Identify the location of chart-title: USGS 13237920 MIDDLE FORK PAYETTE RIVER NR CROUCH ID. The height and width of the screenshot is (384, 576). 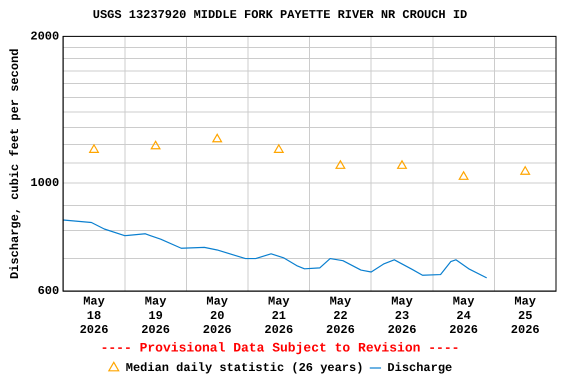
(280, 15).